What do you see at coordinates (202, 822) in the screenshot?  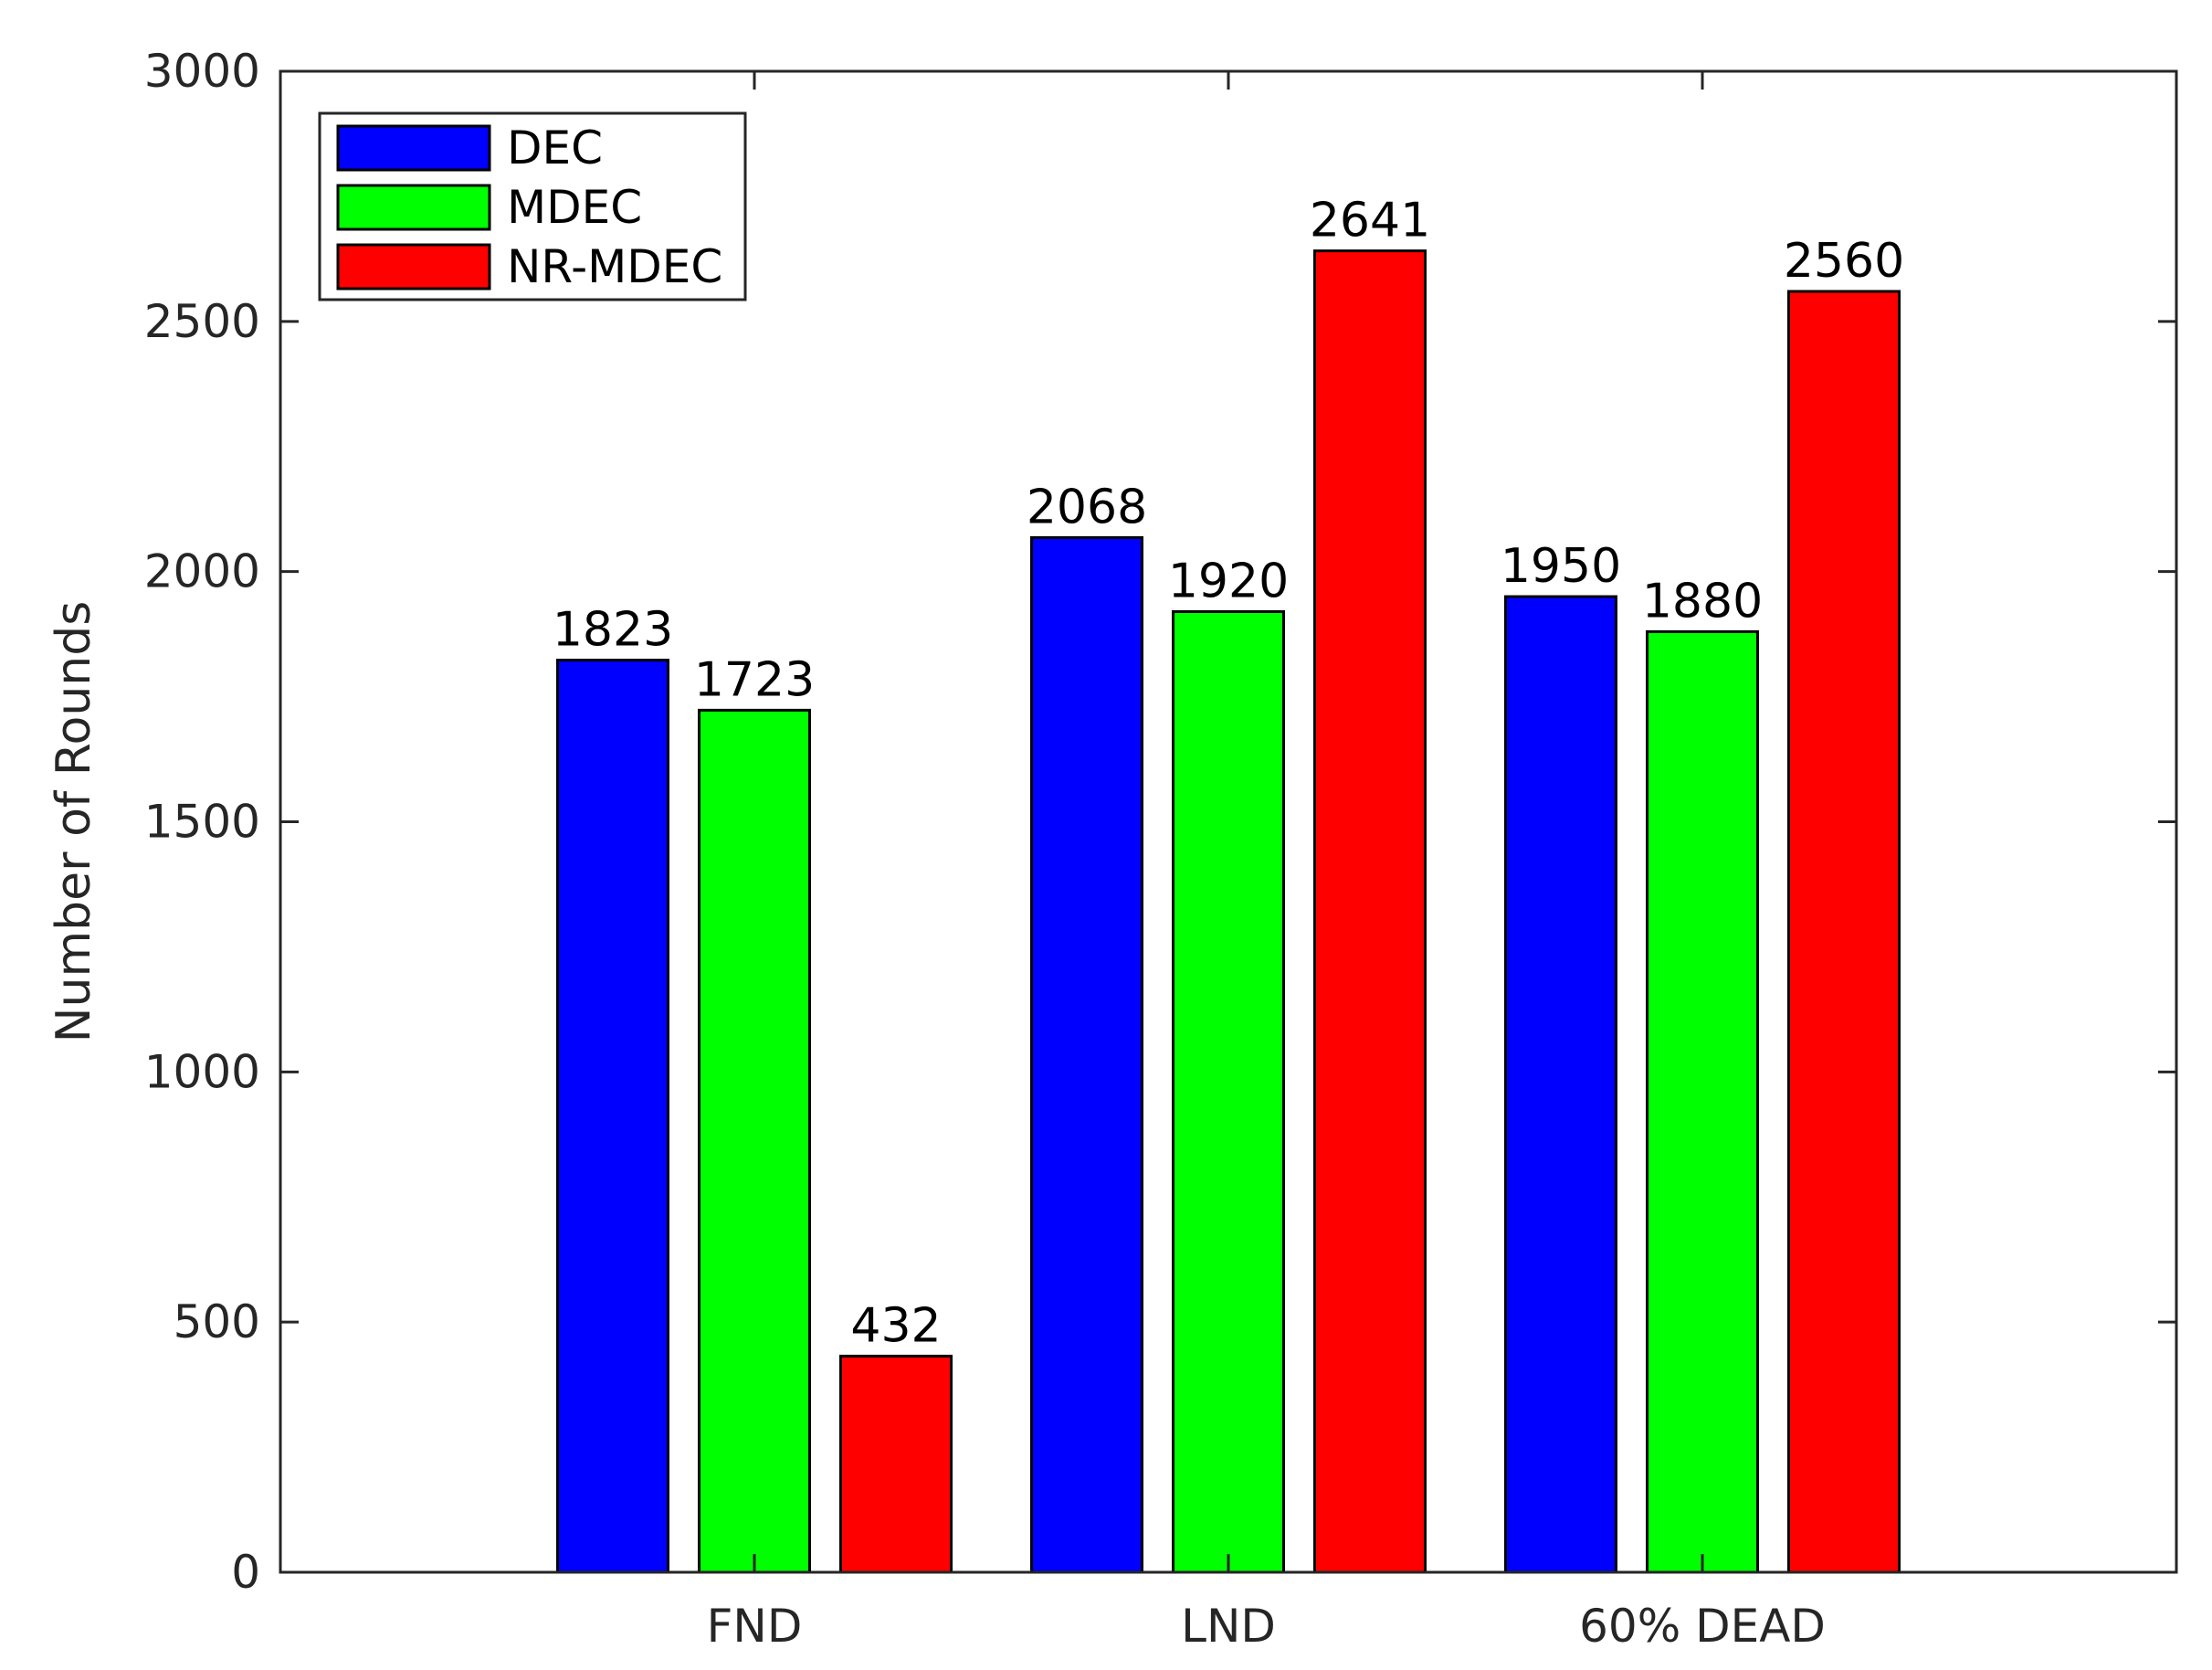 I see `y-tick-label: 1500` at bounding box center [202, 822].